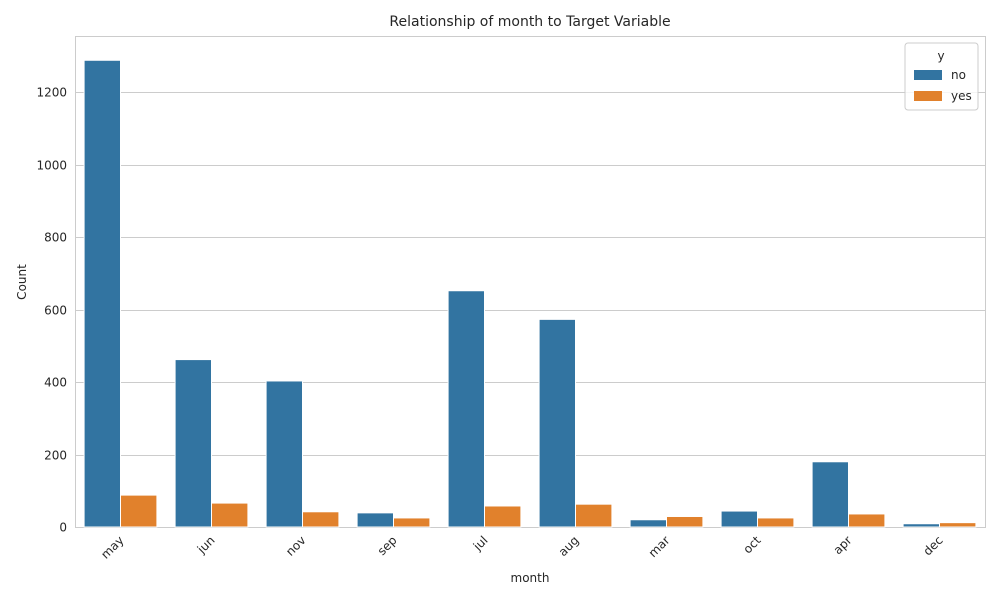  I want to click on legend-swatch-yes, so click(928, 96).